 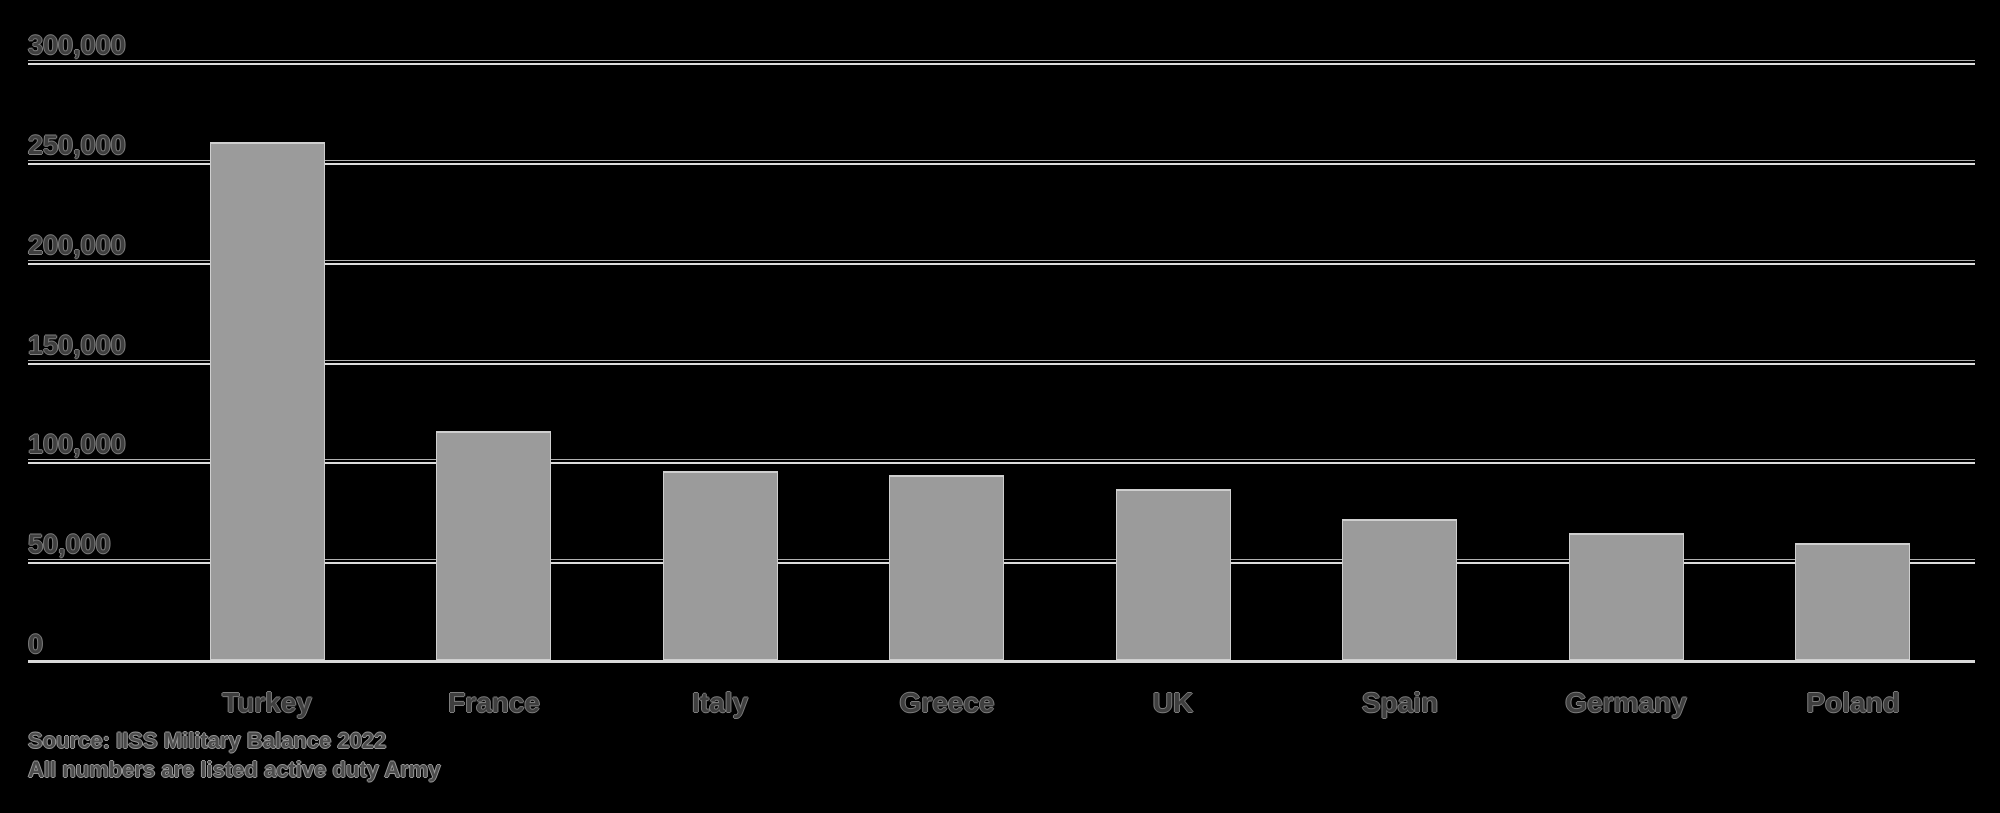 I want to click on bar-poland, so click(x=1852, y=601).